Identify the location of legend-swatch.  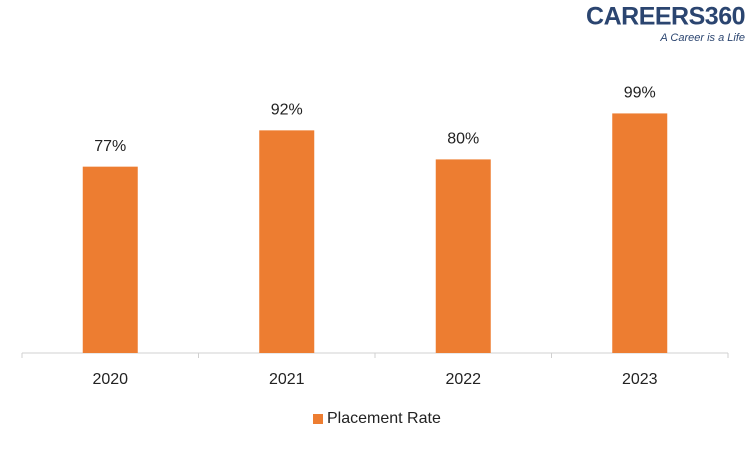
(318, 419).